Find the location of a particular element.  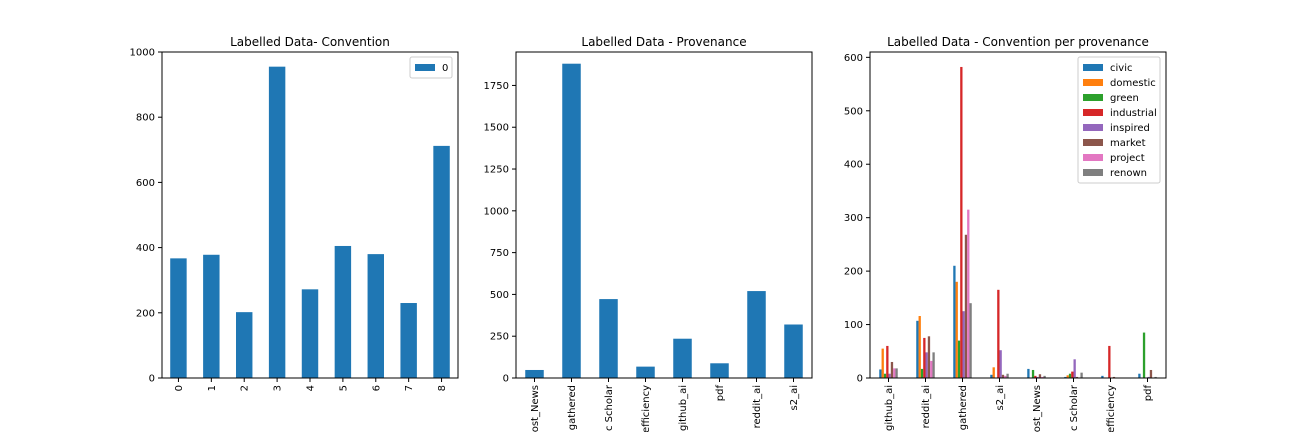

bar-value-s2_ai is located at coordinates (793, 351).